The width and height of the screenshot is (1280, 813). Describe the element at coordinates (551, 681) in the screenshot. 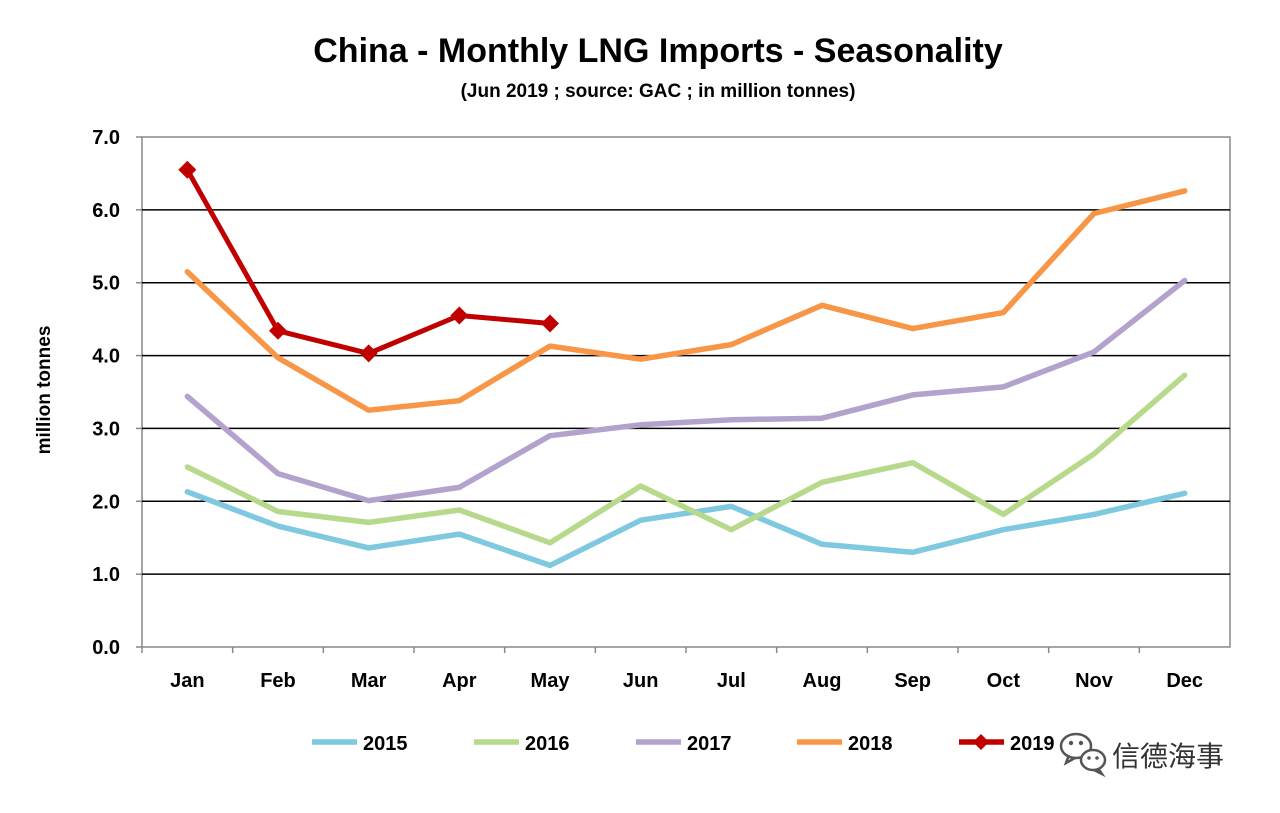

I see `x-tick-label: May` at that location.